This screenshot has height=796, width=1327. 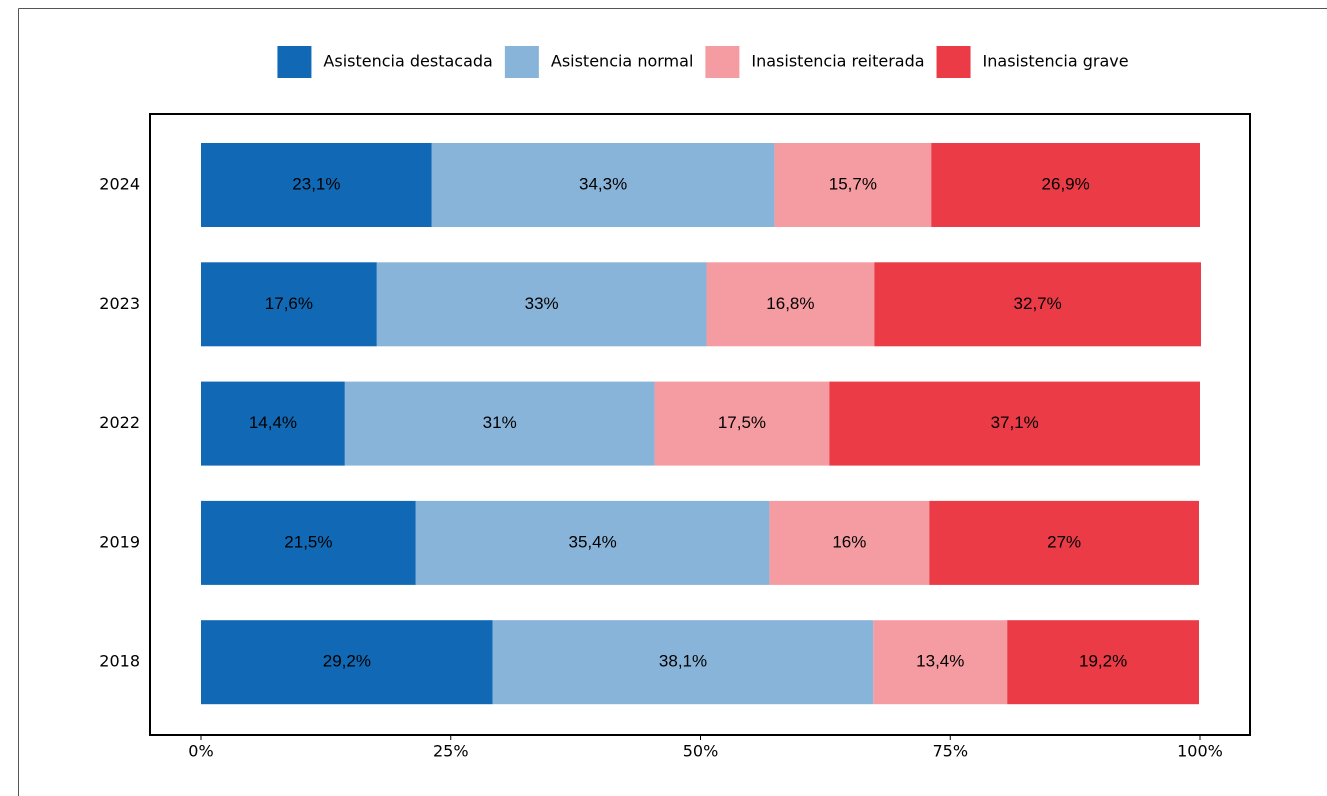 What do you see at coordinates (1056, 61) in the screenshot?
I see `legend-label: Inasistencia grave` at bounding box center [1056, 61].